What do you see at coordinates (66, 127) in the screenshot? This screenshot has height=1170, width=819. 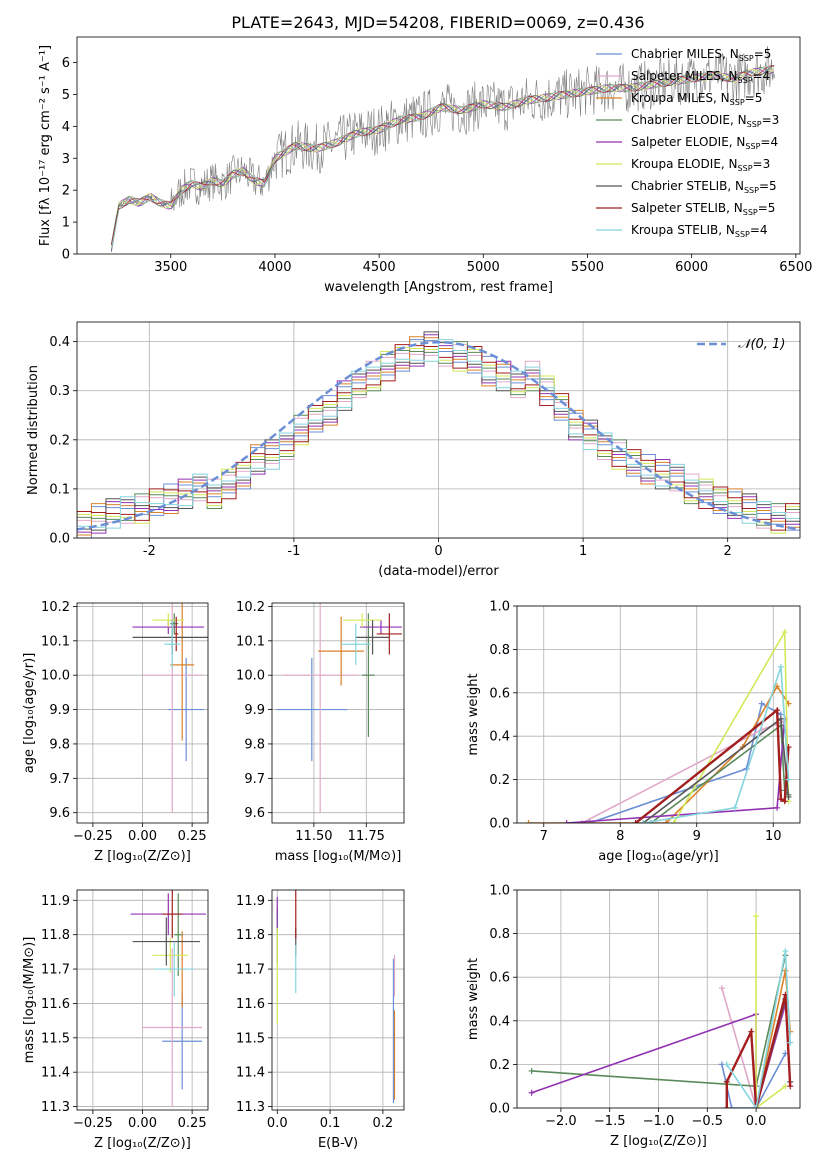 I see `y-tick-label: 4` at bounding box center [66, 127].